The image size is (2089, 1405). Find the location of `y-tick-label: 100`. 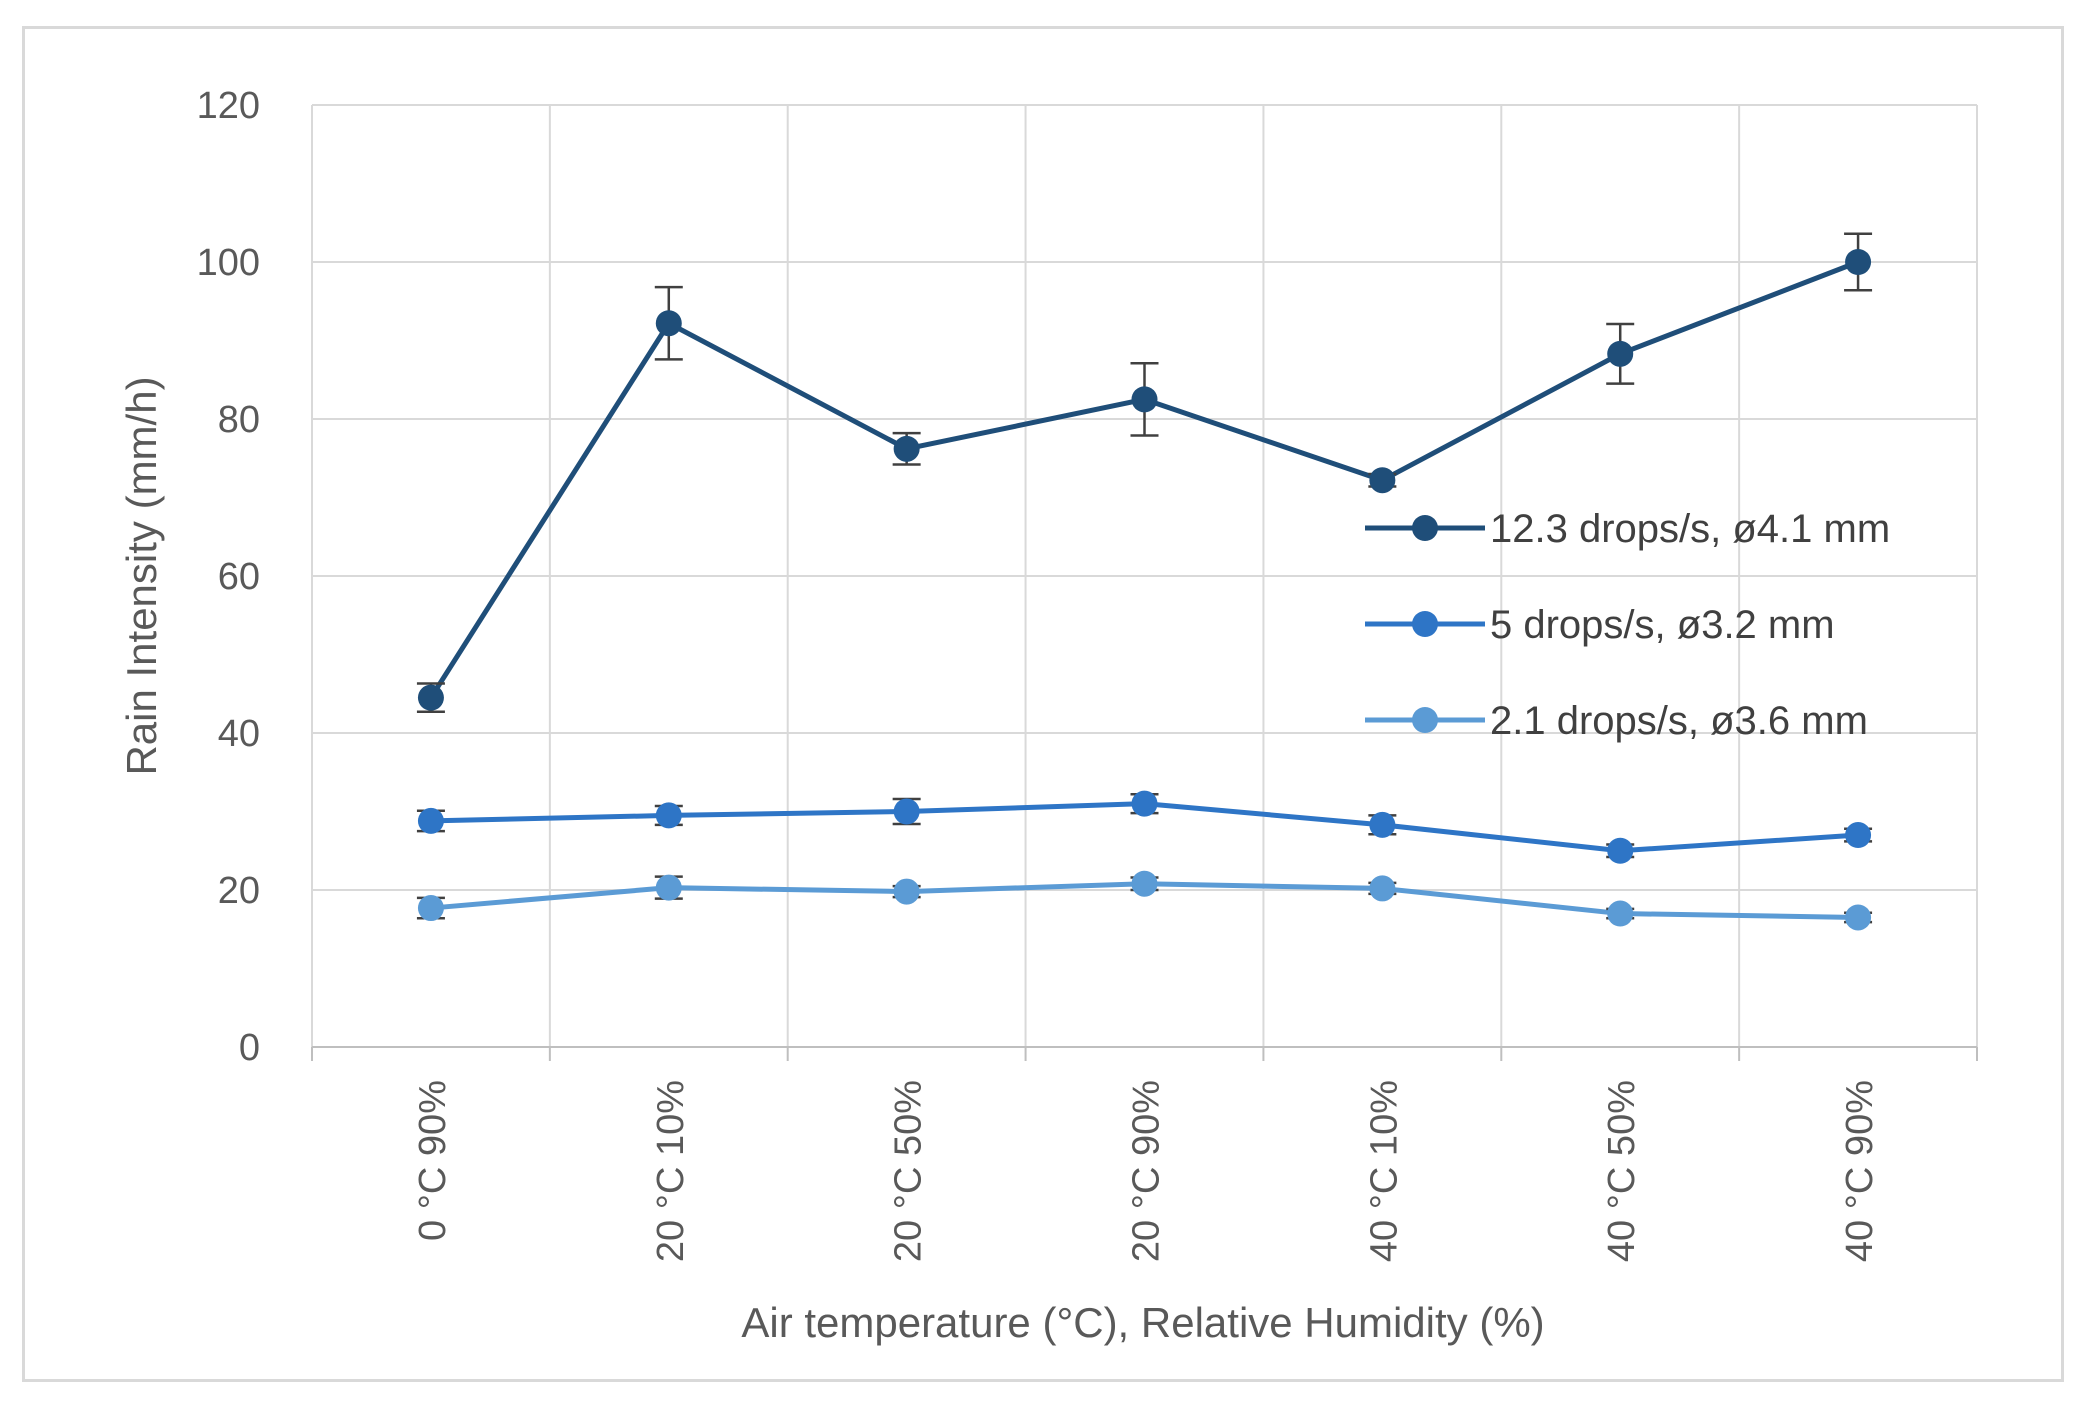

y-tick-label: 100 is located at coordinates (228, 263).